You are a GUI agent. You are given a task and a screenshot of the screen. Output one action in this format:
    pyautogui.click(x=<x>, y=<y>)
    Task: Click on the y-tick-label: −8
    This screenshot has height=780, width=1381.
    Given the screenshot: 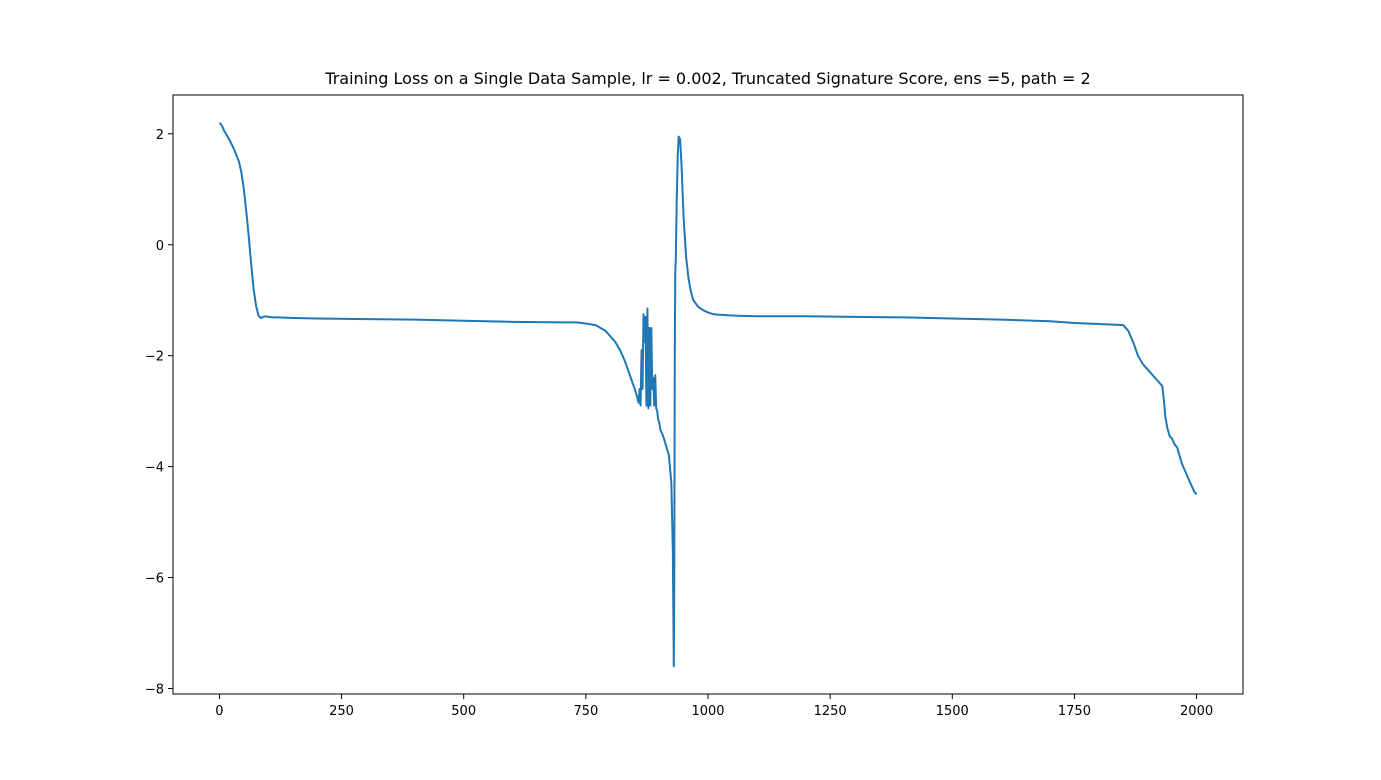 What is the action you would take?
    pyautogui.click(x=154, y=689)
    